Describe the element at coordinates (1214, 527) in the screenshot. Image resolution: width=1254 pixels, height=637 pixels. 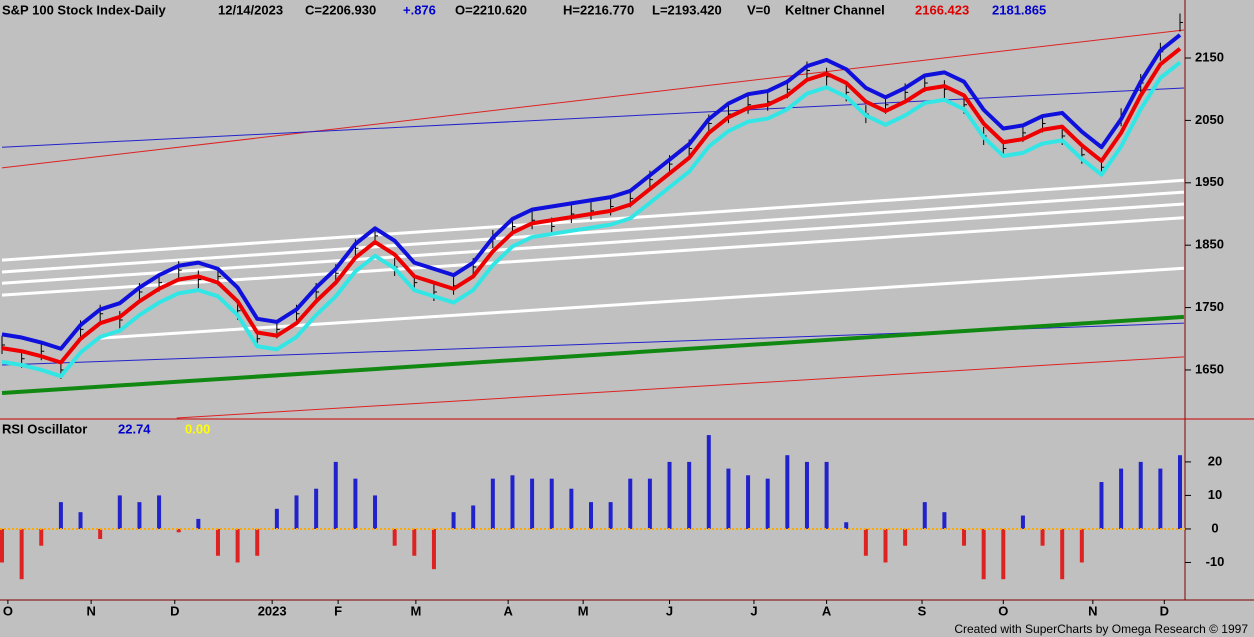
I see `y-tick-label: 0` at that location.